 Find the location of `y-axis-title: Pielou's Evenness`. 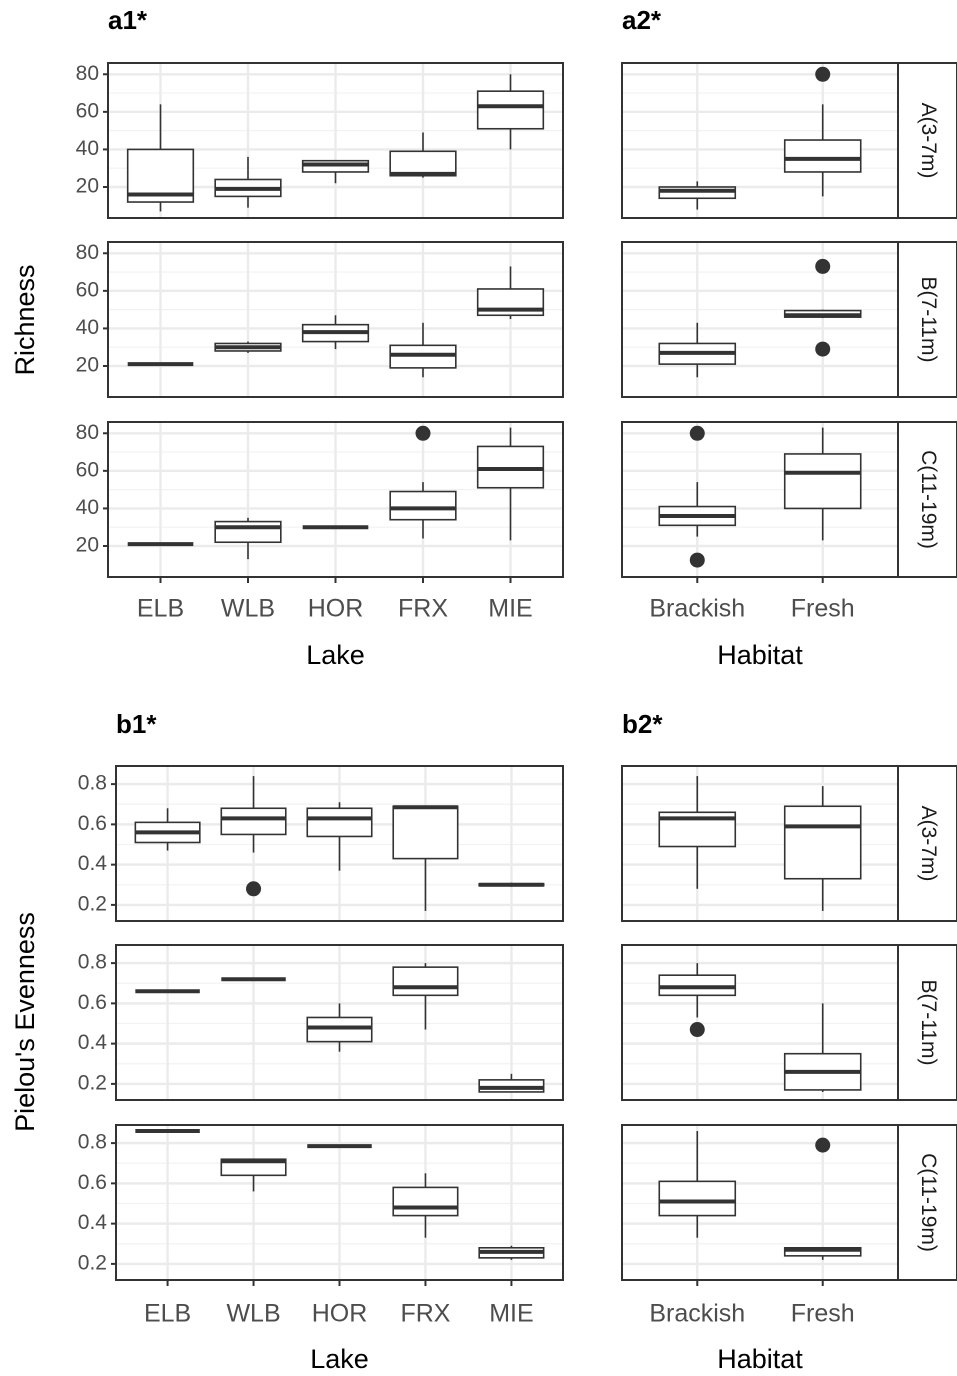

y-axis-title: Pielou's Evenness is located at coordinates (25, 1022).